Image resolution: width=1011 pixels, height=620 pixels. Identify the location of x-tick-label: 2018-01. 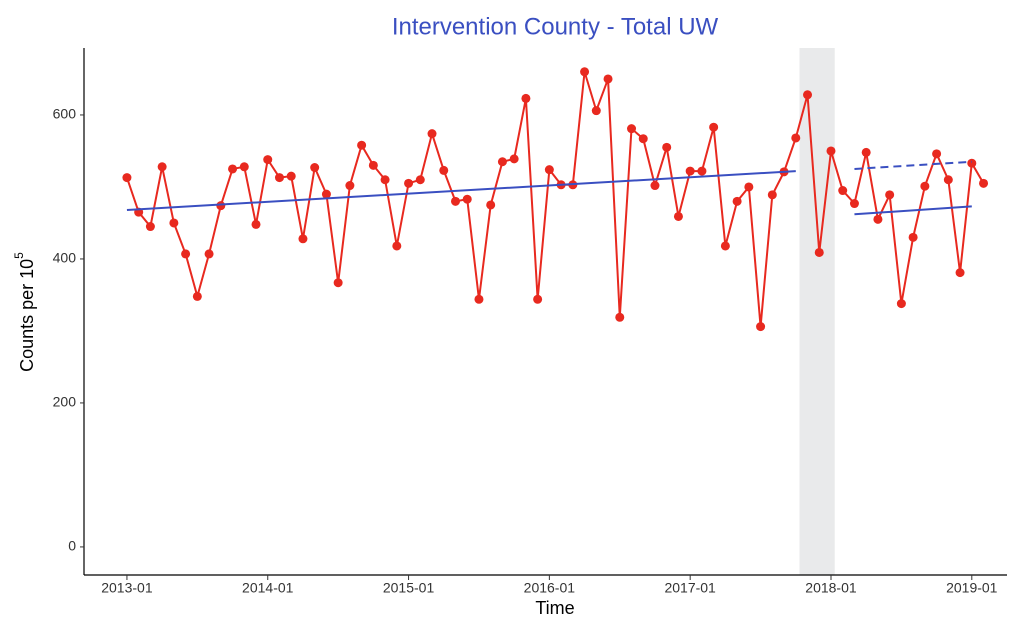
(831, 588).